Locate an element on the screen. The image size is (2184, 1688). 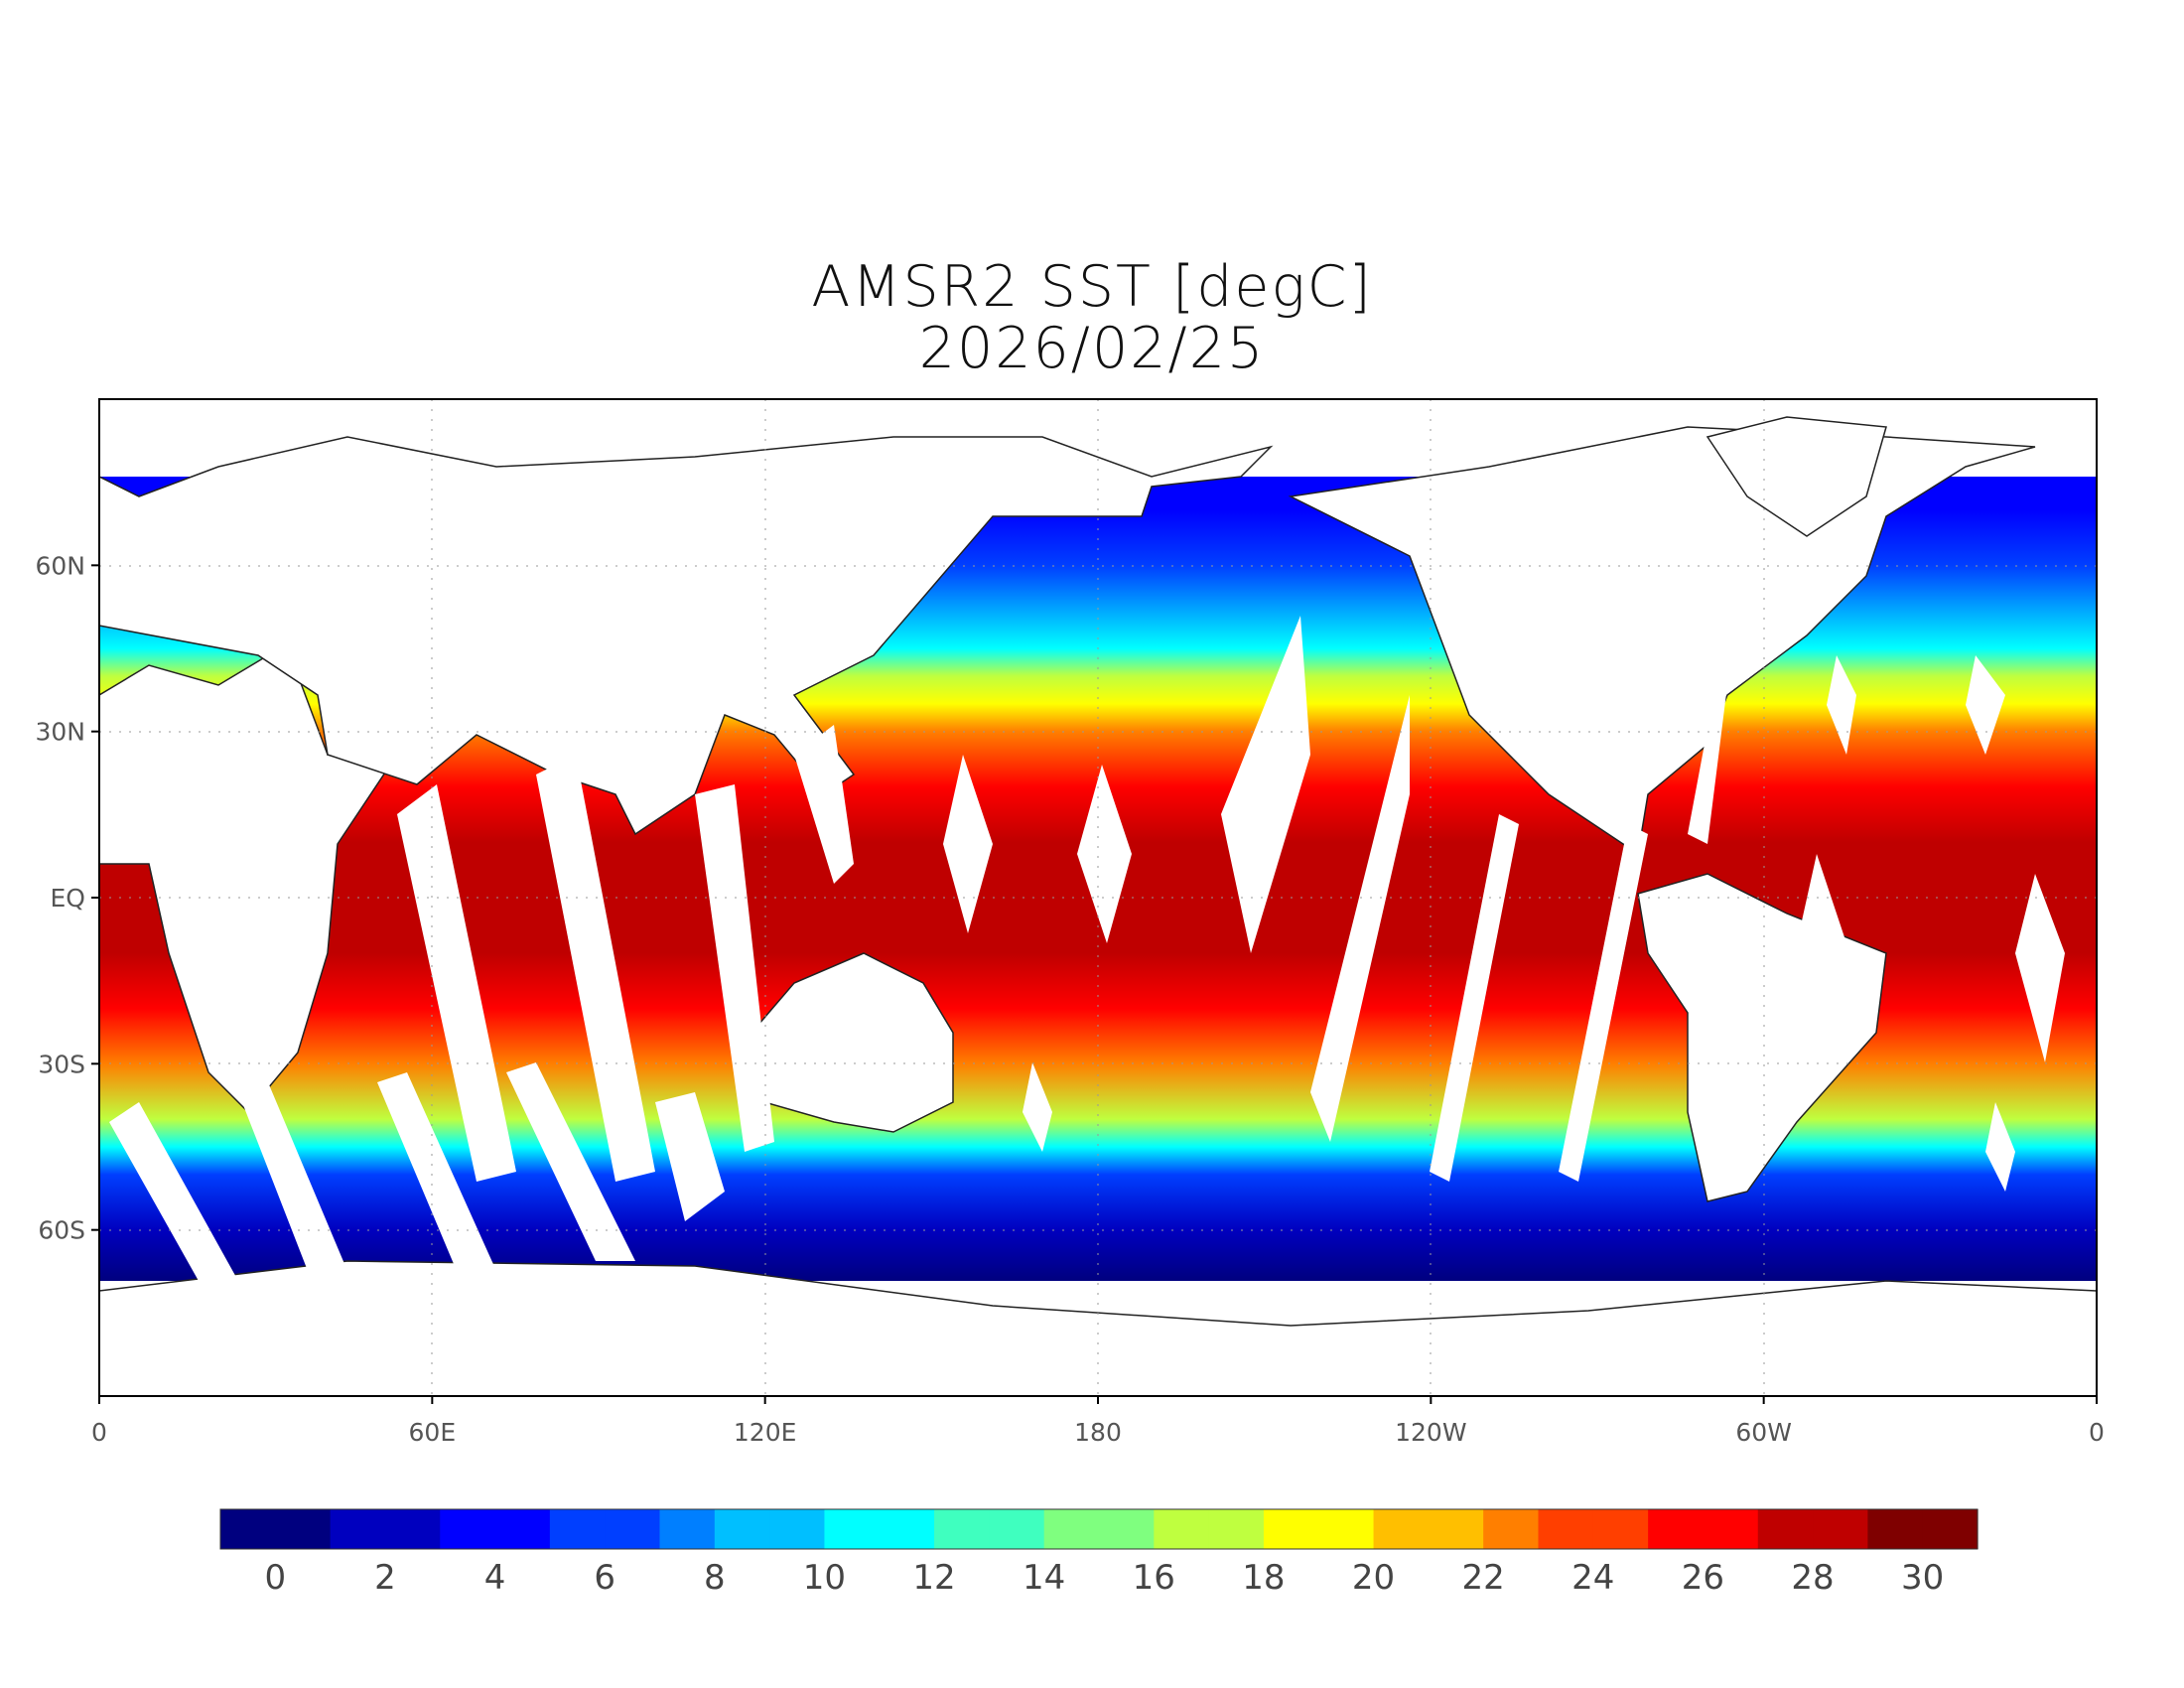
y-tick-label: EQ is located at coordinates (68, 898).